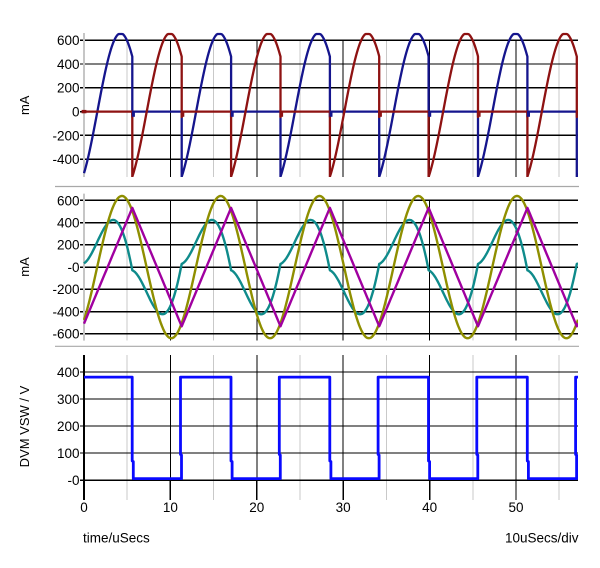  I want to click on svg-text: 40, so click(429, 507).